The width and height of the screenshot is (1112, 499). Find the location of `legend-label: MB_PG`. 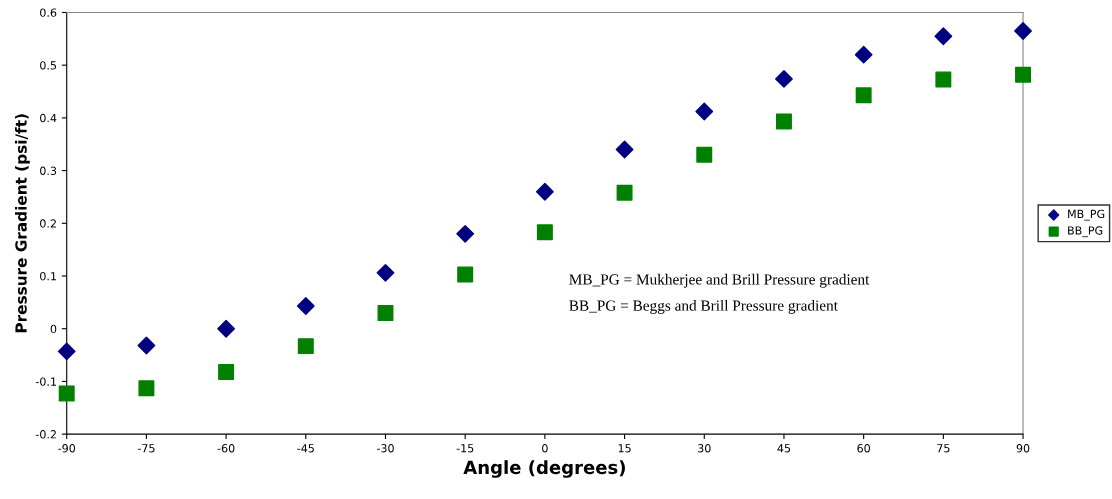

legend-label: MB_PG is located at coordinates (1086, 215).